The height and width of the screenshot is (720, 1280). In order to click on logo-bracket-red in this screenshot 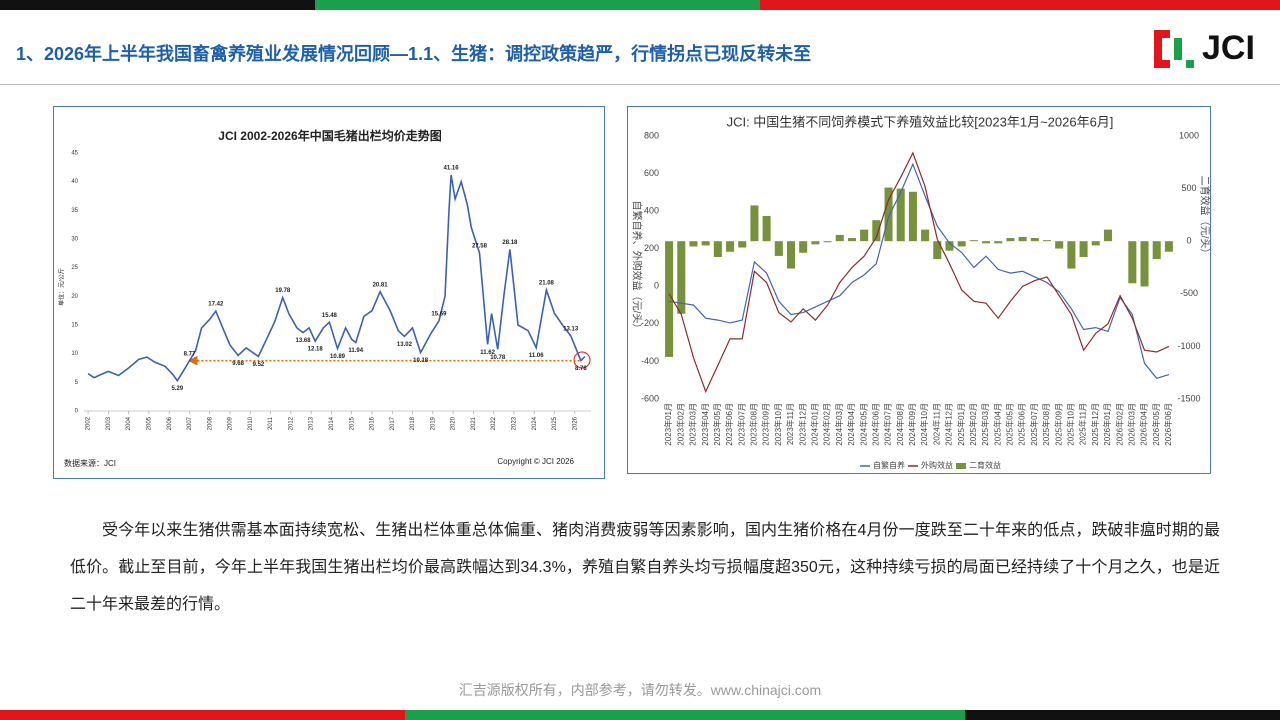, I will do `click(1162, 49)`.